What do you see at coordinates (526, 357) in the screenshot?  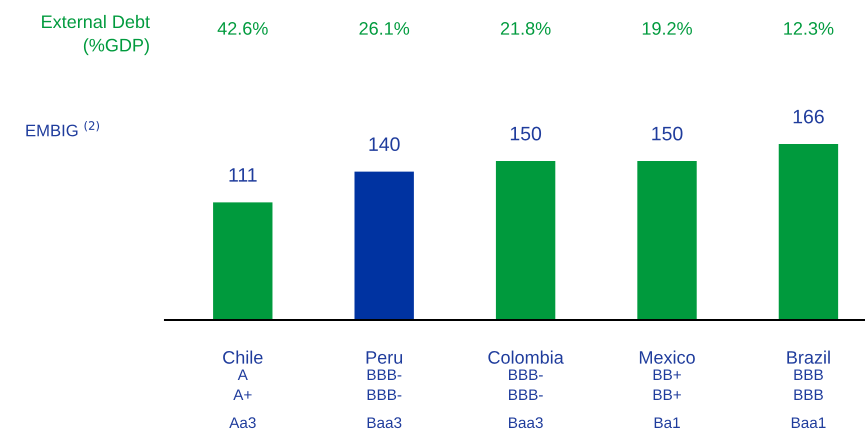 I see `x-tick-label: Colombia` at bounding box center [526, 357].